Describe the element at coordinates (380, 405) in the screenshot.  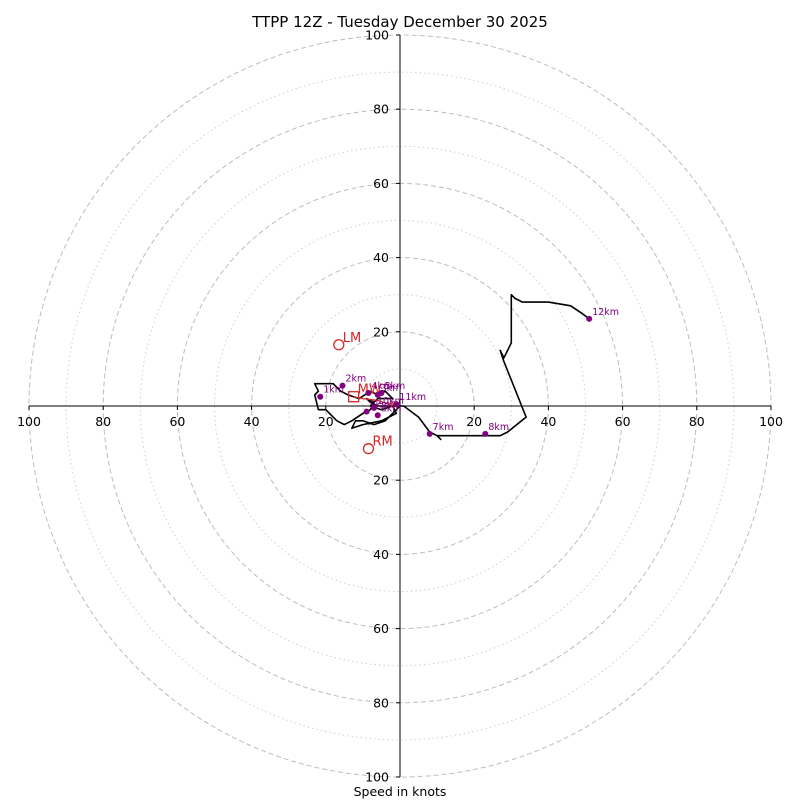
I see `height-label: 9km` at that location.